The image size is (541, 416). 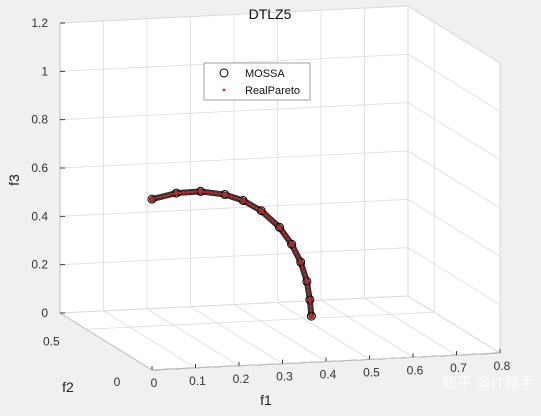 I want to click on x-tick-label: 0.2, so click(x=241, y=379).